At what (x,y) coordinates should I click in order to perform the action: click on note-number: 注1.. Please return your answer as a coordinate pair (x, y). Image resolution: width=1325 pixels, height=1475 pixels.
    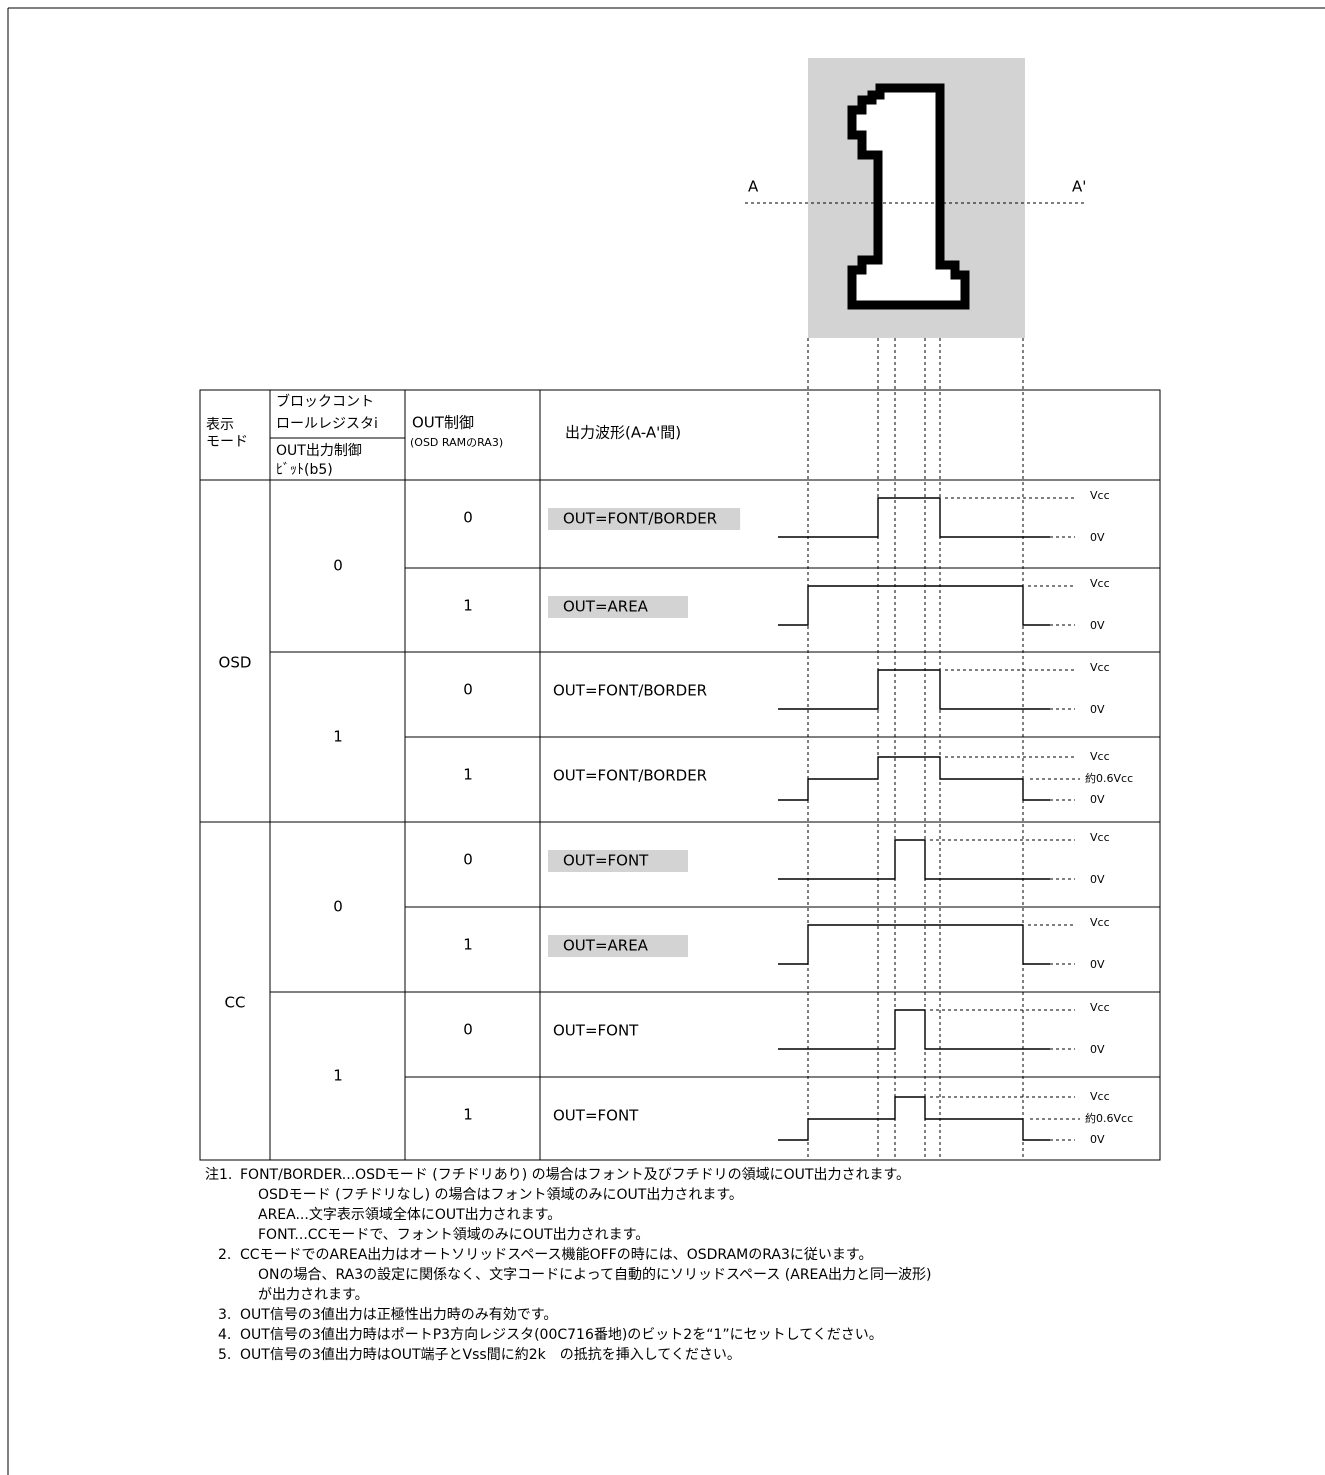
    Looking at the image, I should click on (218, 1175).